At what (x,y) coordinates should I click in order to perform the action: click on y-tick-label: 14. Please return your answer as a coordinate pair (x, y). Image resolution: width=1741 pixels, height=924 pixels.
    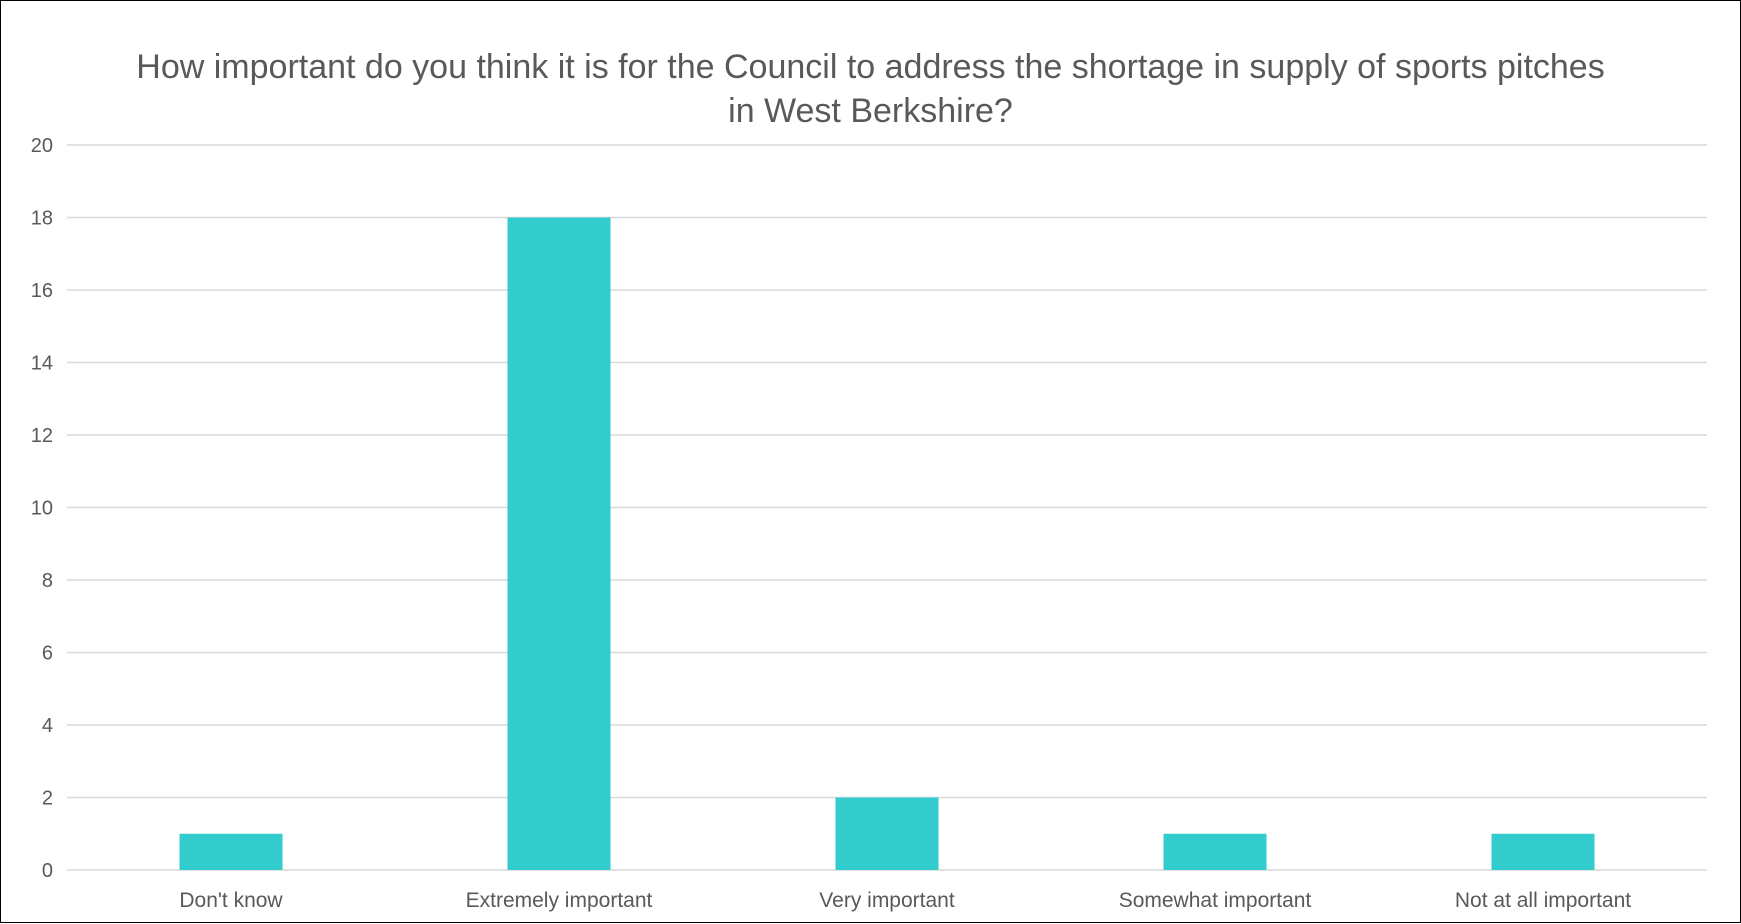
    Looking at the image, I should click on (42, 364).